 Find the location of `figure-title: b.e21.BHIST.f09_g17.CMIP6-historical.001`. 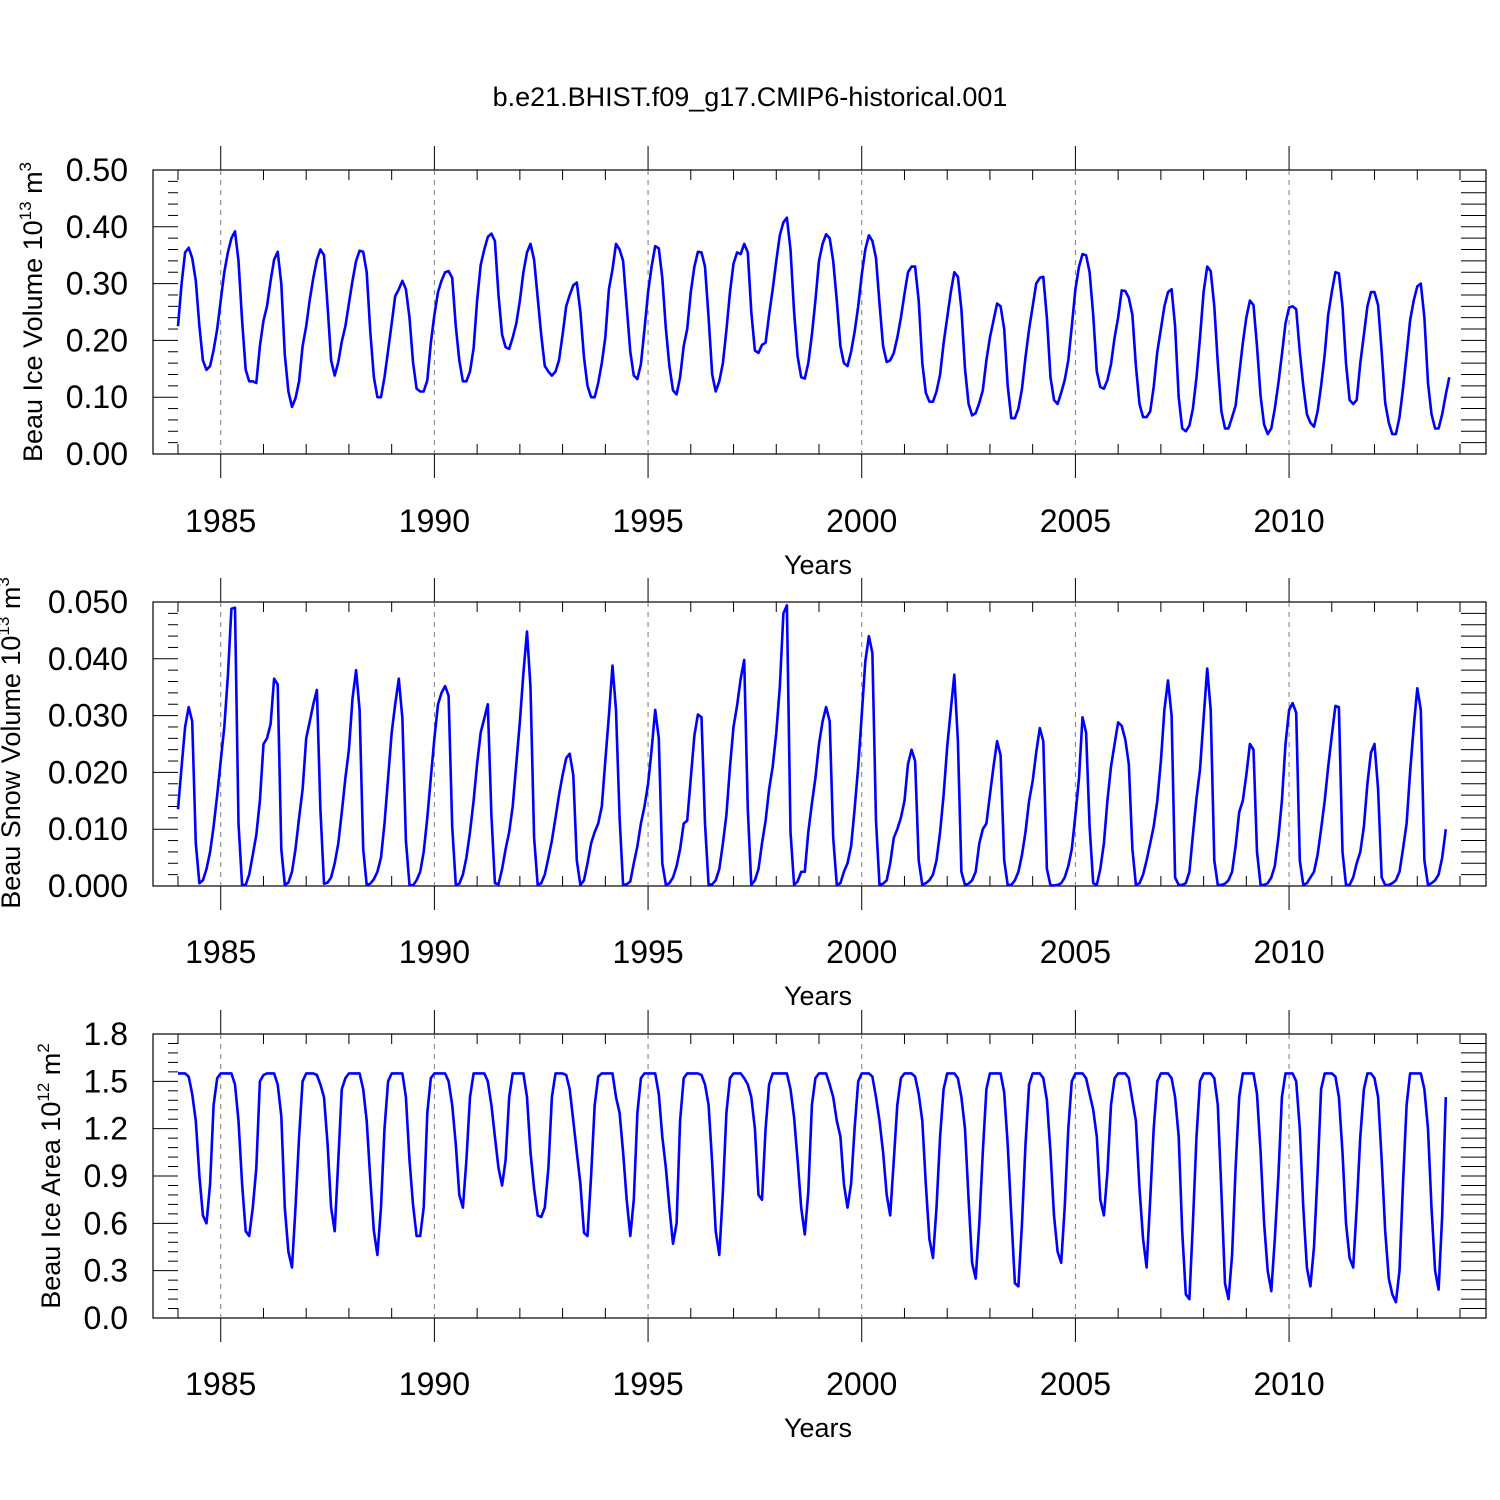

figure-title: b.e21.BHIST.f09_g17.CMIP6-historical.001 is located at coordinates (750, 97).